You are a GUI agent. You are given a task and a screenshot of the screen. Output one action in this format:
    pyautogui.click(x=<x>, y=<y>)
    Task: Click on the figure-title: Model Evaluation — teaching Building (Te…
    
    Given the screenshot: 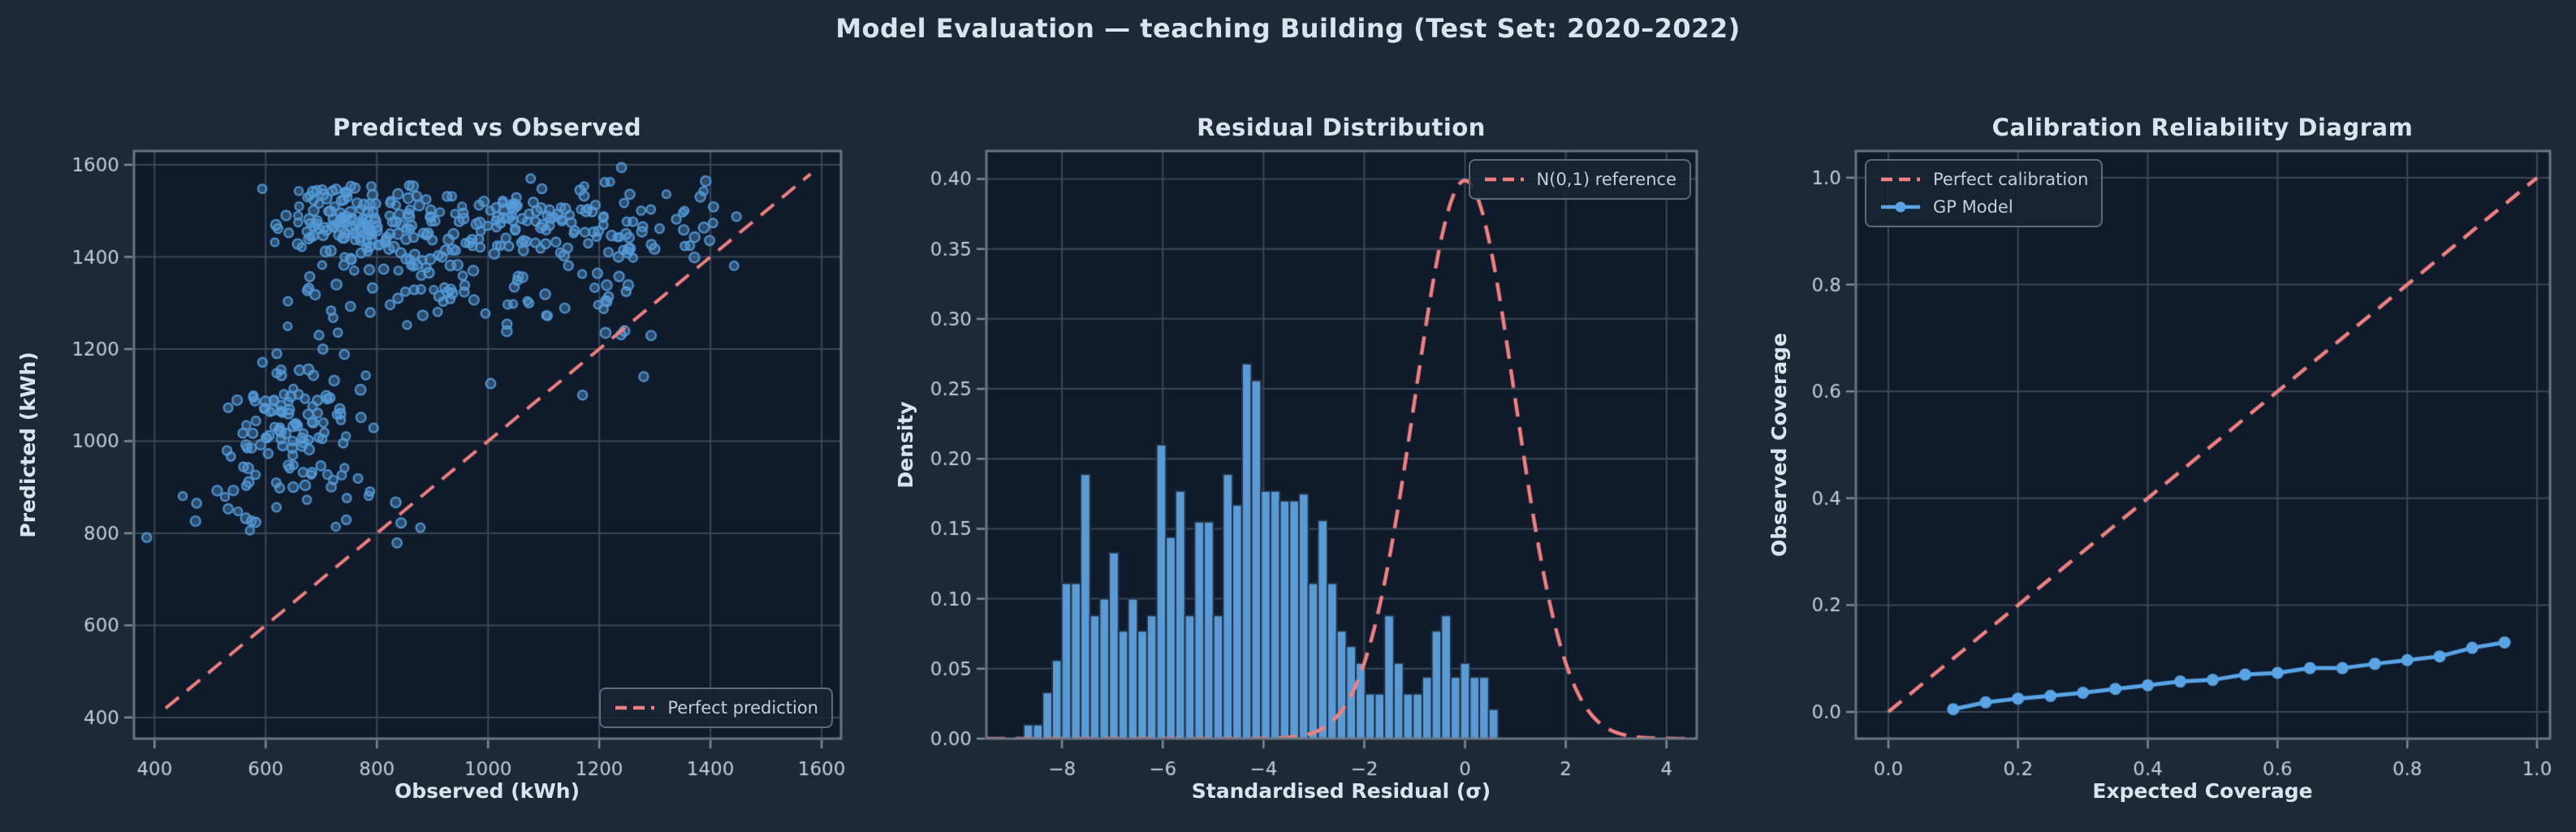 What is the action you would take?
    pyautogui.click(x=1288, y=28)
    